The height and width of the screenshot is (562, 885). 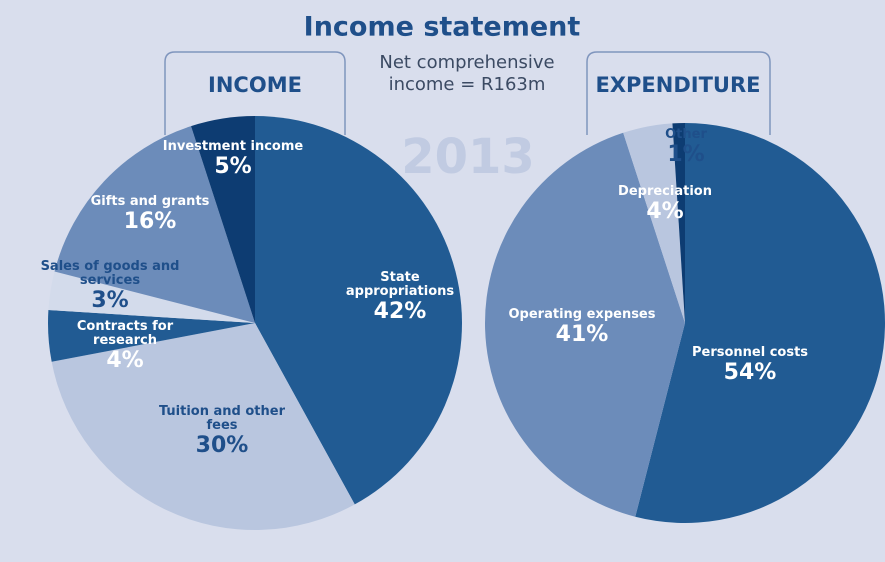 What do you see at coordinates (125, 333) in the screenshot?
I see `category-label: Contracts for research` at bounding box center [125, 333].